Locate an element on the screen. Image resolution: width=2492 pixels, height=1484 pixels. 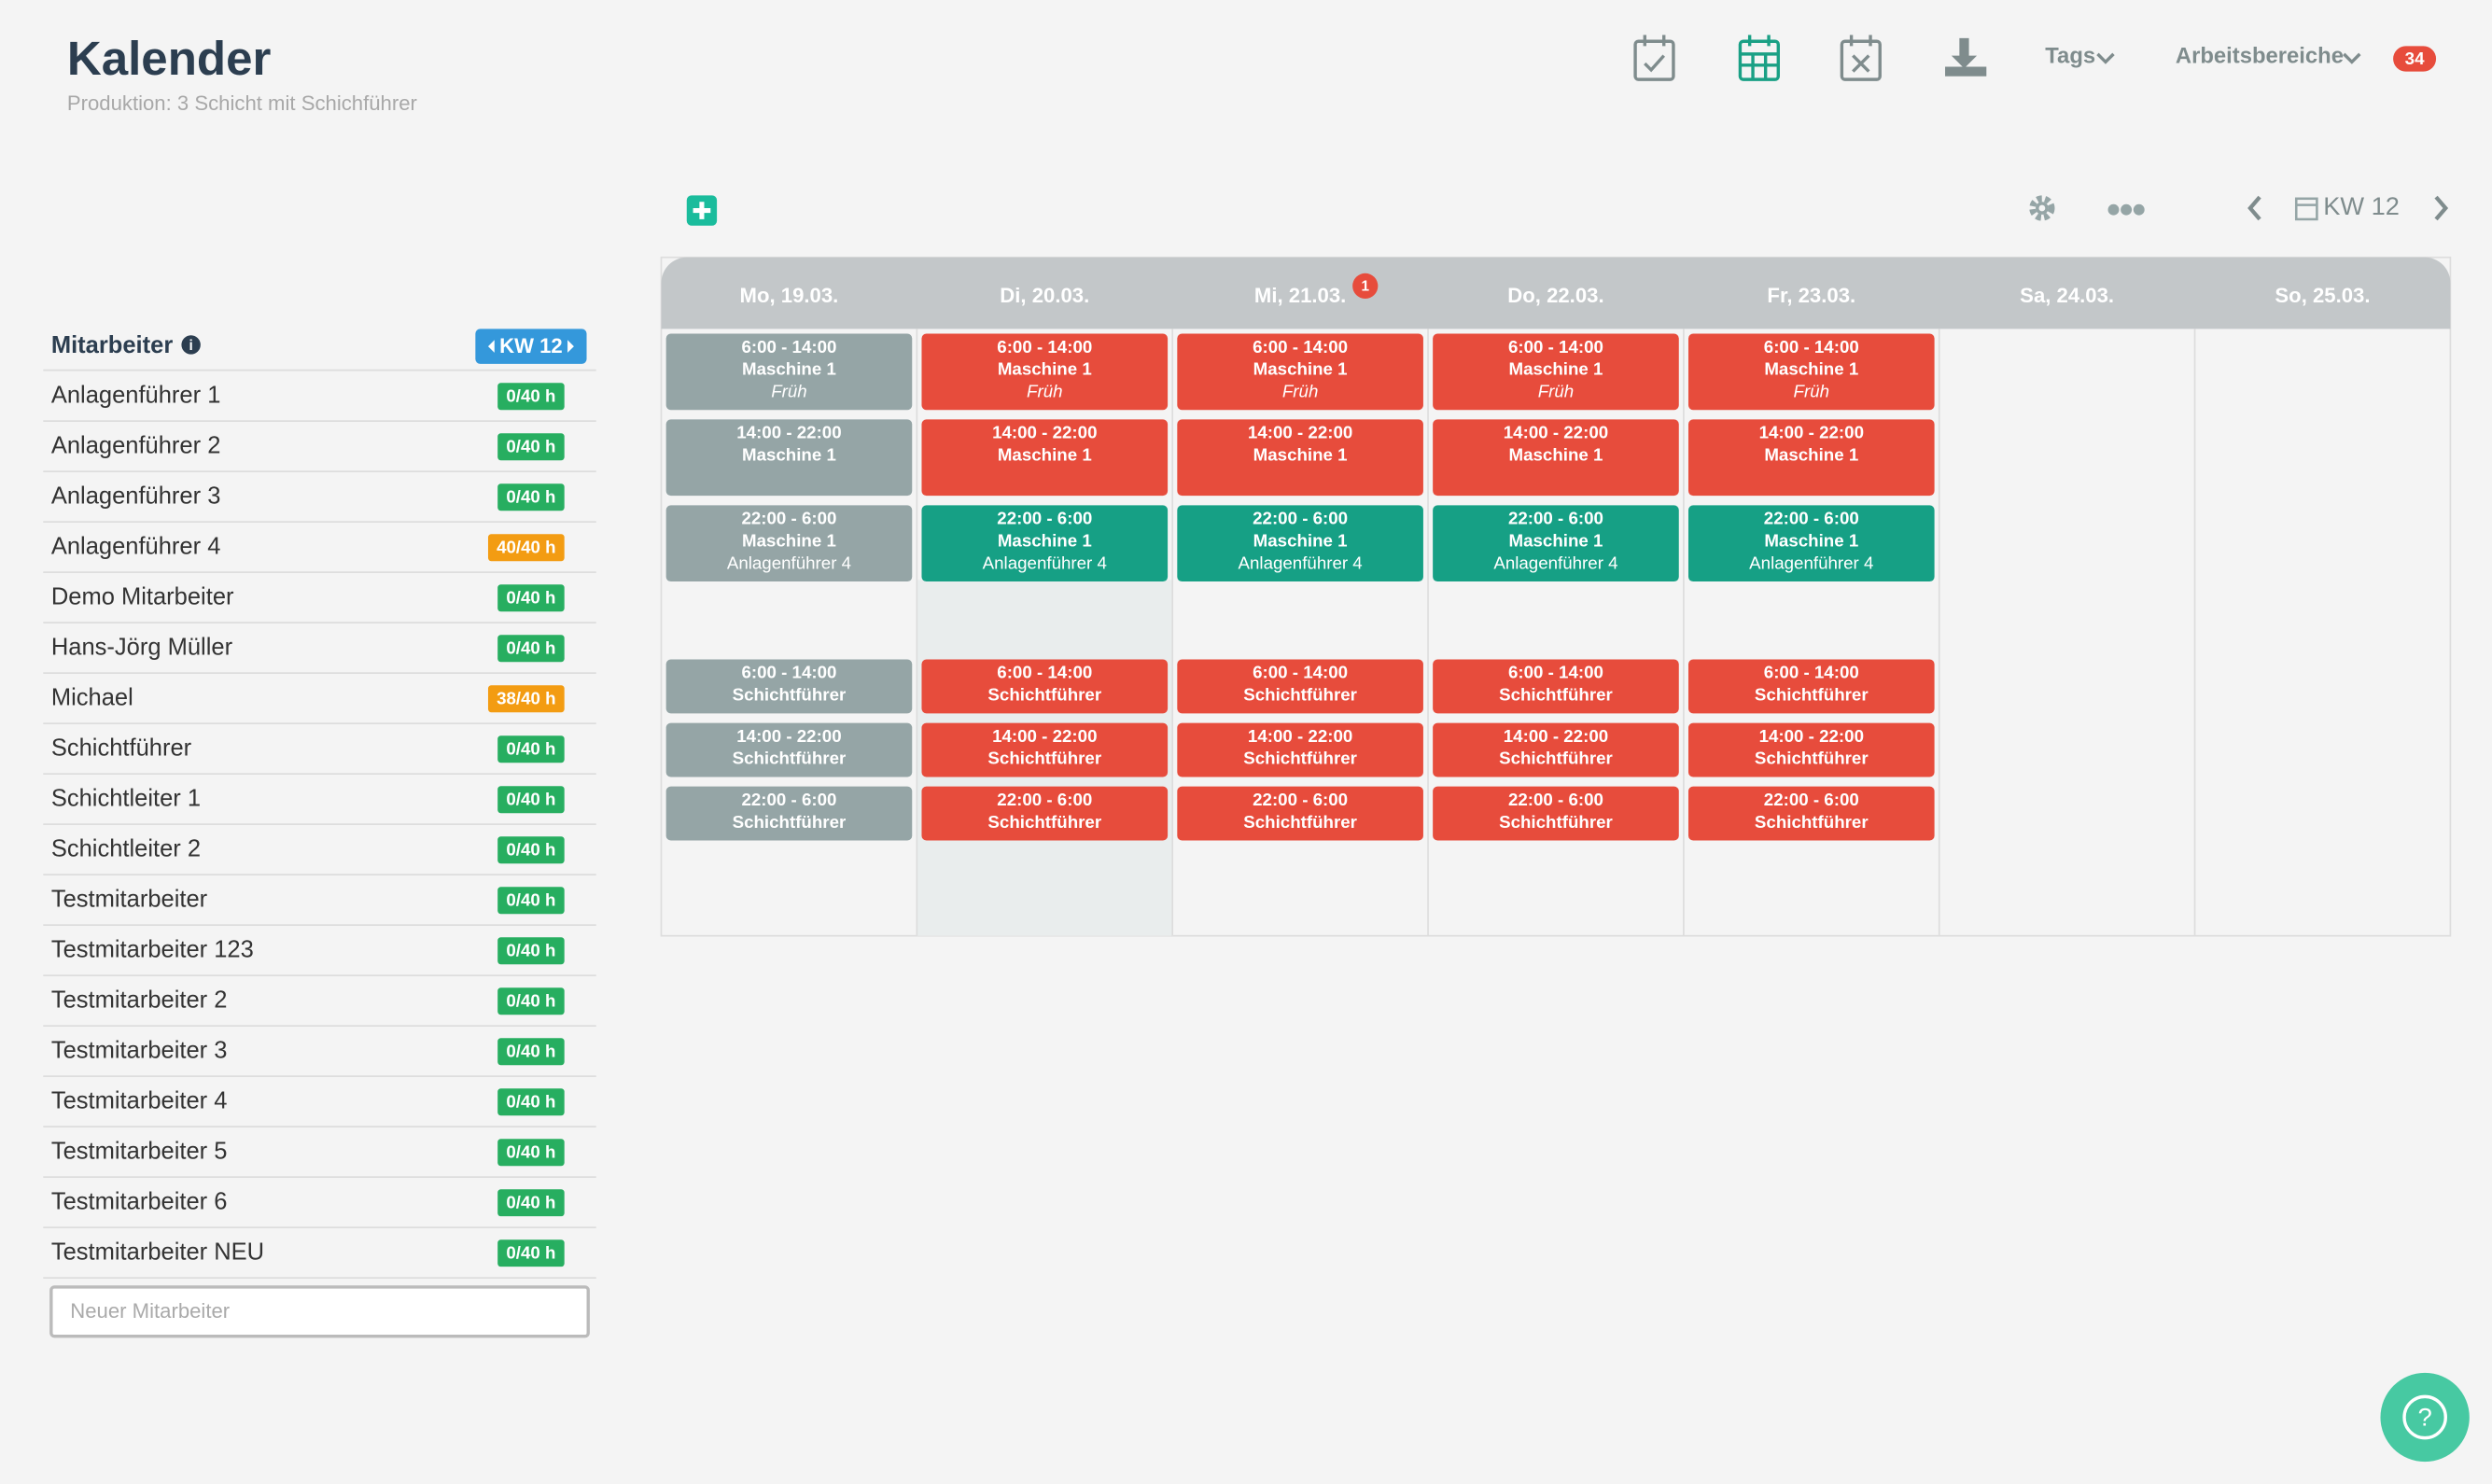
employee-name: Anlagenführer 3 is located at coordinates (136, 496).